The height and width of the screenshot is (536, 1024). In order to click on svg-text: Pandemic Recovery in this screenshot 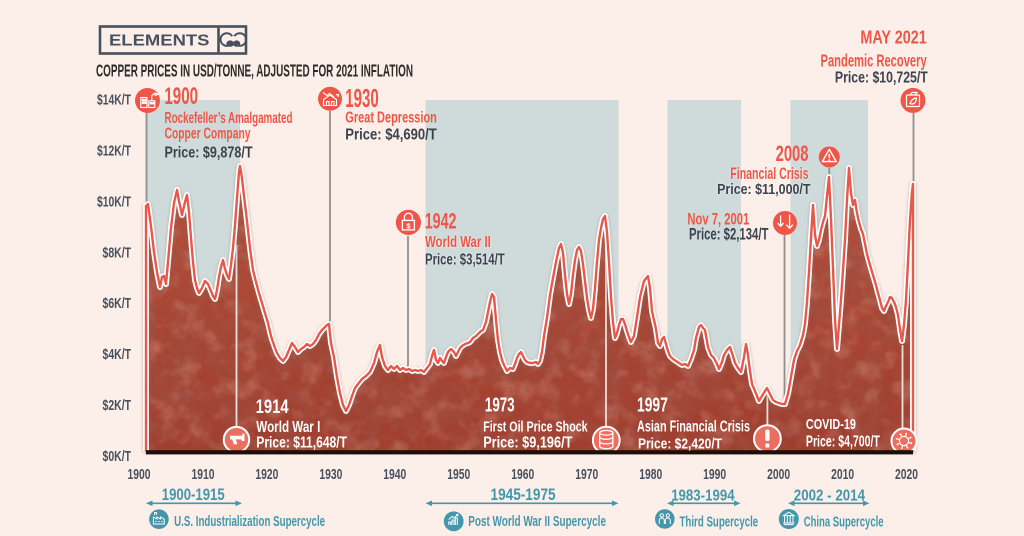, I will do `click(874, 60)`.